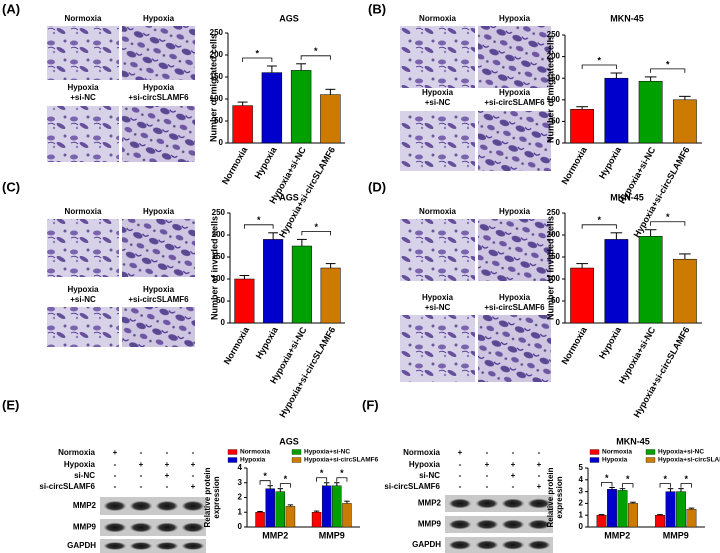  Describe the element at coordinates (681, 452) in the screenshot. I see `legend-label: Hypoxia+si-NC` at that location.